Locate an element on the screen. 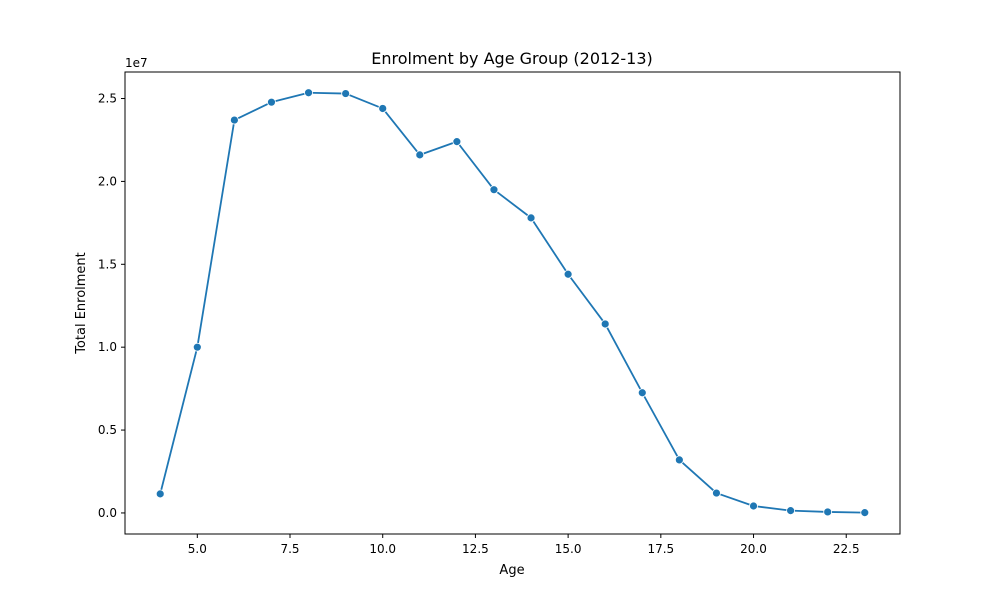  y-tick-label: 1.0 is located at coordinates (107, 347).